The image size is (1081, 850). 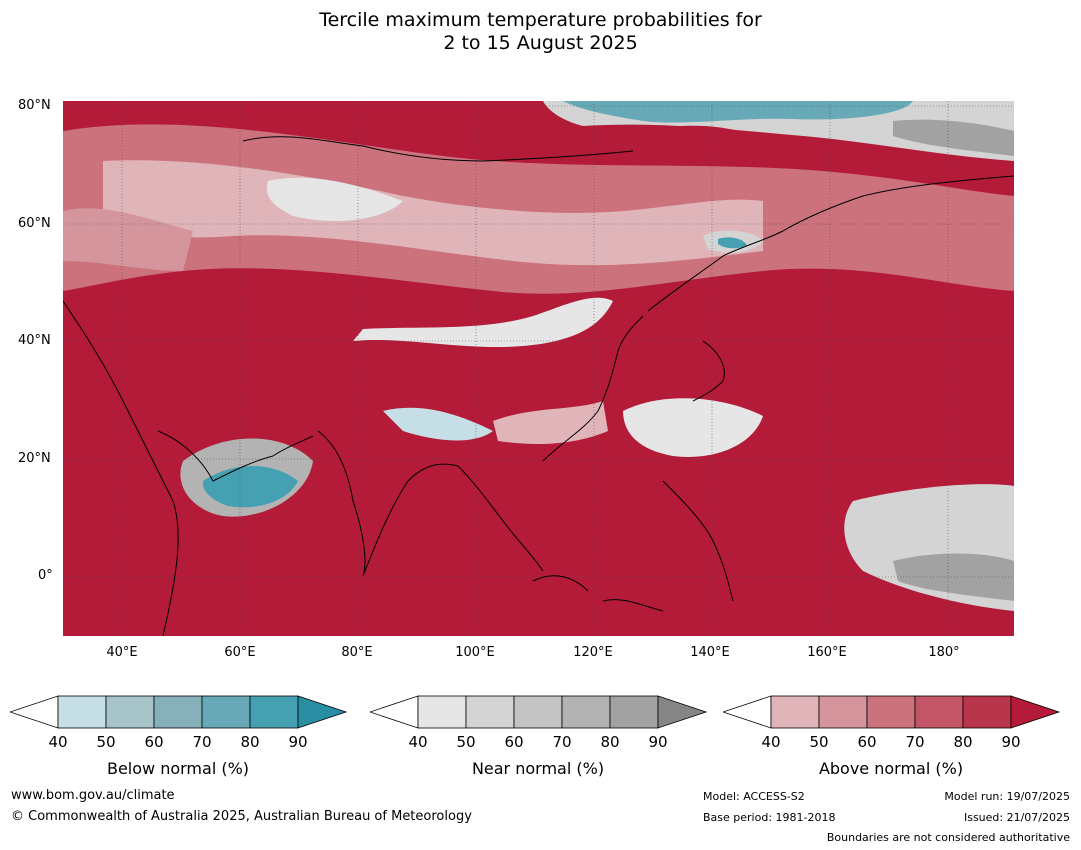 What do you see at coordinates (202, 742) in the screenshot?
I see `below-tick-70: 70` at bounding box center [202, 742].